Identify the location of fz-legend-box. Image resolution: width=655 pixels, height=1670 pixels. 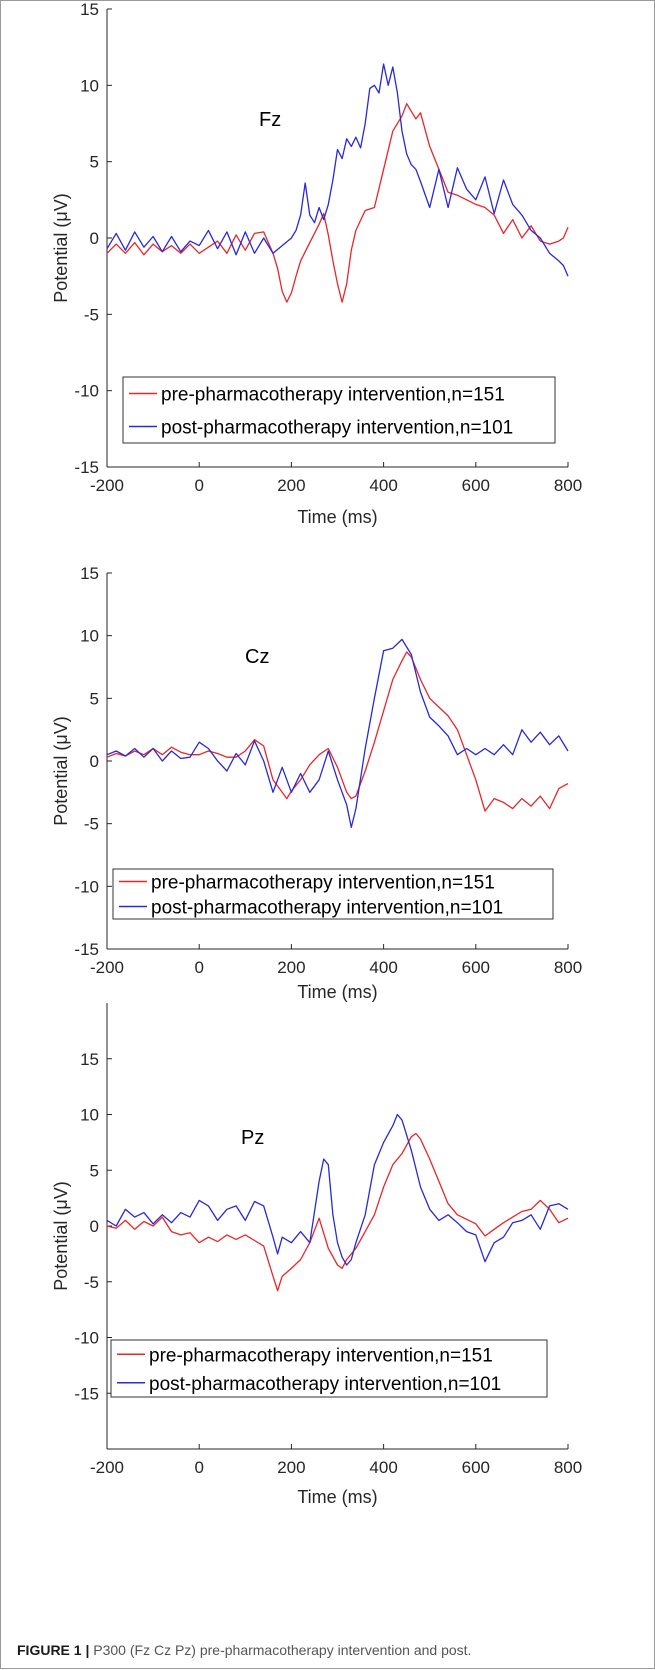
(339, 410).